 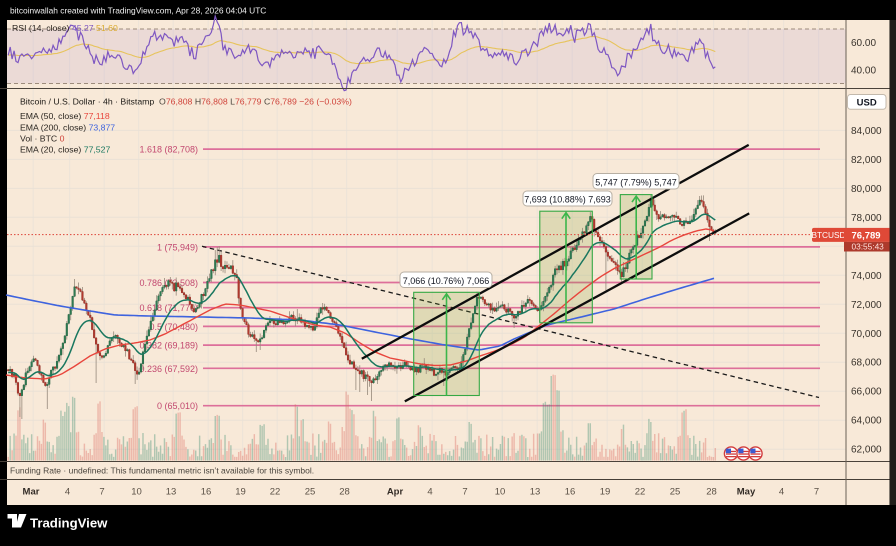 What do you see at coordinates (863, 43) in the screenshot?
I see `svg-text: 60.00` at bounding box center [863, 43].